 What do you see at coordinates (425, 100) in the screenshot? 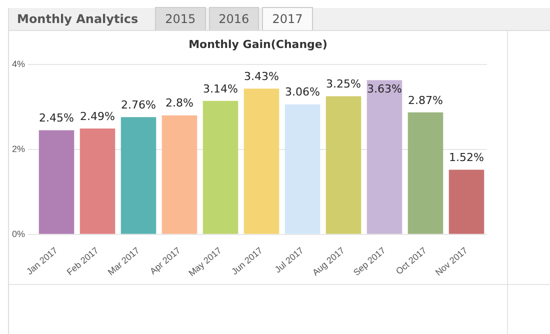
I see `data-label: 2.87%` at bounding box center [425, 100].